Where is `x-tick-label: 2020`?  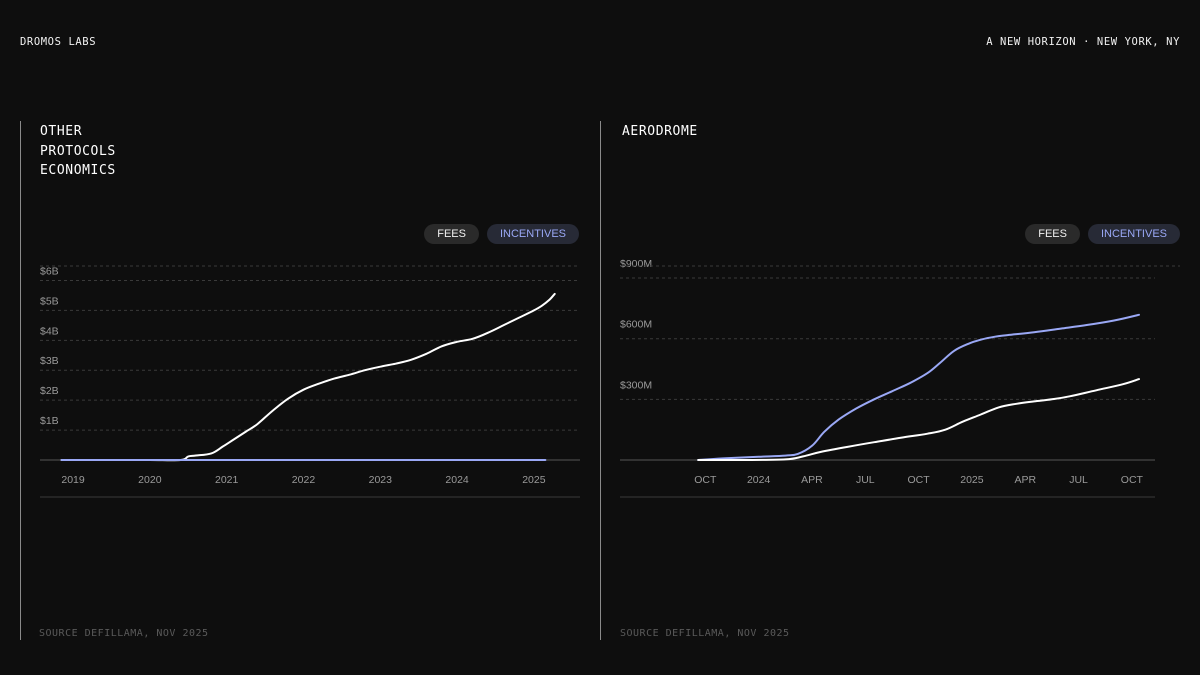 x-tick-label: 2020 is located at coordinates (150, 480).